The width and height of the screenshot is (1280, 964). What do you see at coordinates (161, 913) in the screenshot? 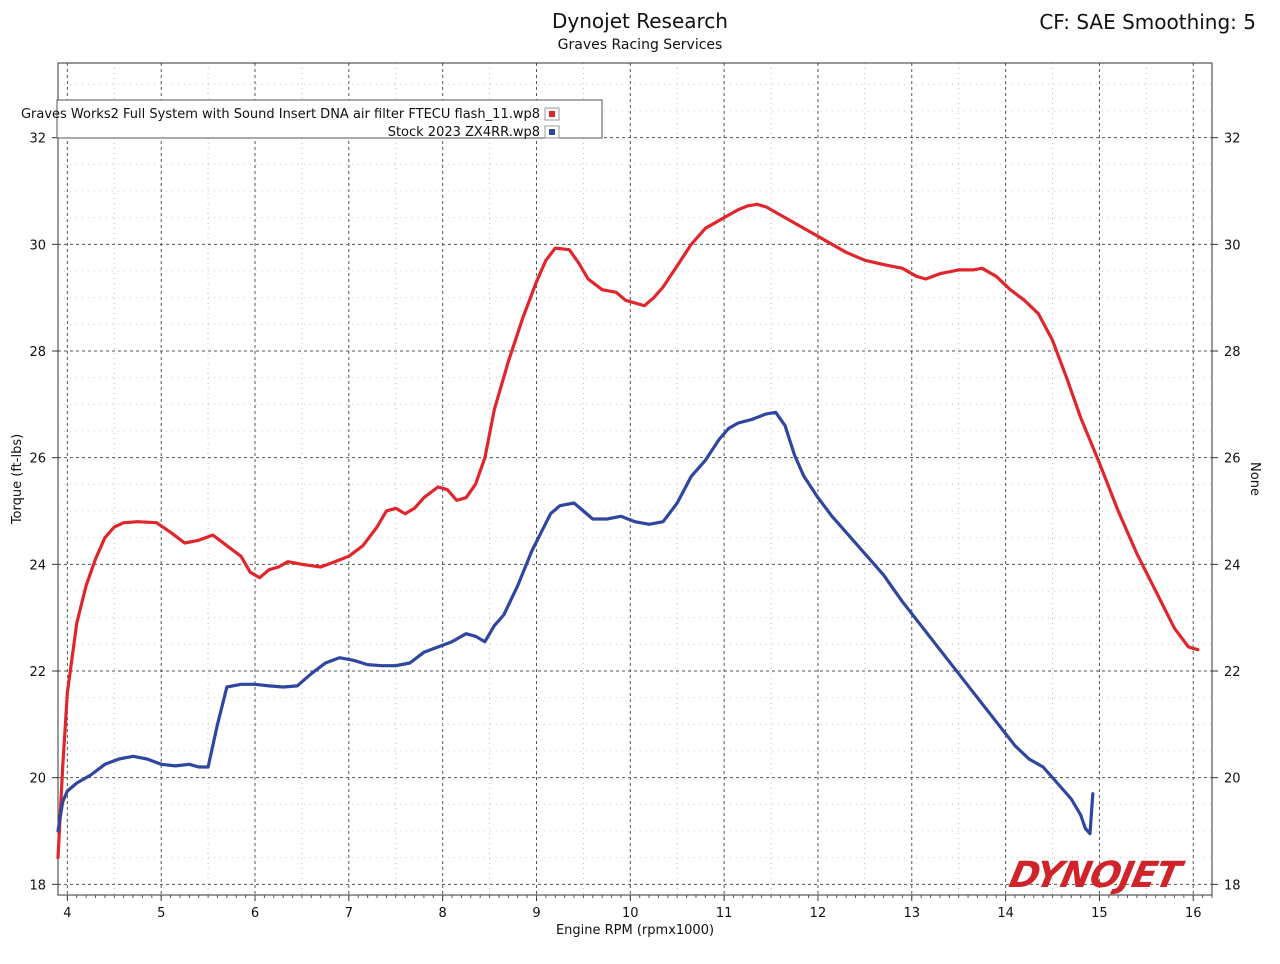
I see `x-tick-label: 5` at bounding box center [161, 913].